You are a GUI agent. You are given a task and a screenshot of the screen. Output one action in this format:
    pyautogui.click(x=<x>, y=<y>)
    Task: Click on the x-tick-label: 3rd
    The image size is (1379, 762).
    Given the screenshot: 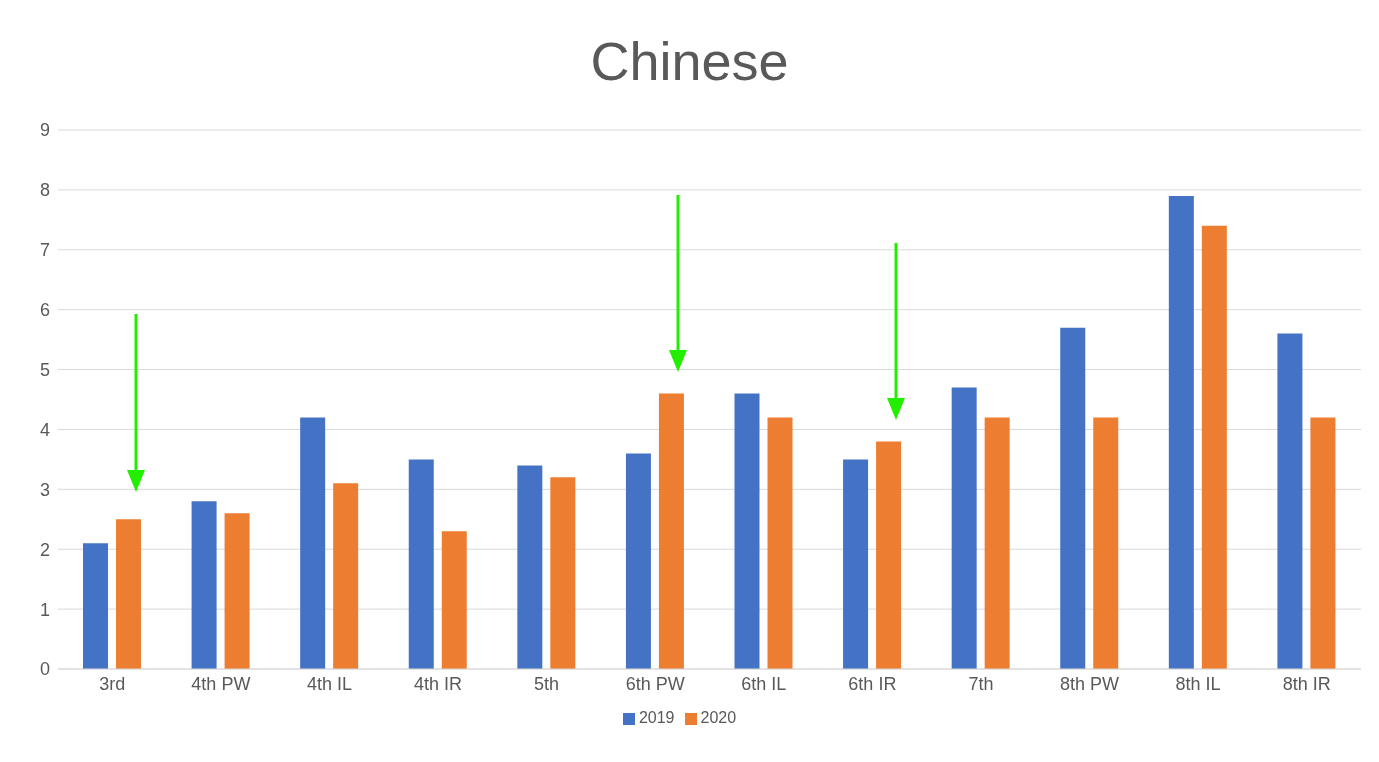 What is the action you would take?
    pyautogui.click(x=112, y=683)
    